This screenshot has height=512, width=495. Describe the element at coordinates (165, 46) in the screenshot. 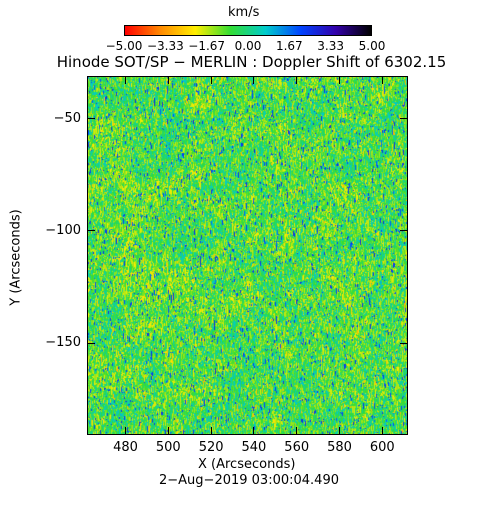

I see `colorbar-tick-label: −3.33` at that location.